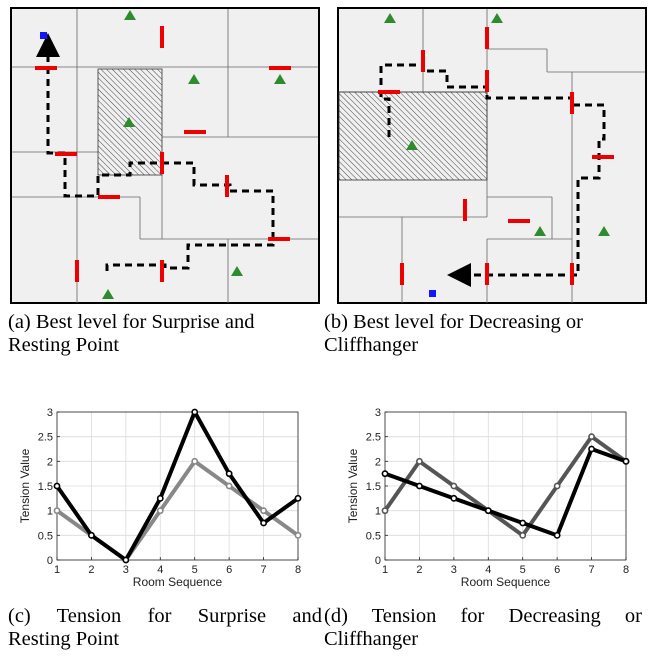  I want to click on x-tick-label: 8, so click(298, 570).